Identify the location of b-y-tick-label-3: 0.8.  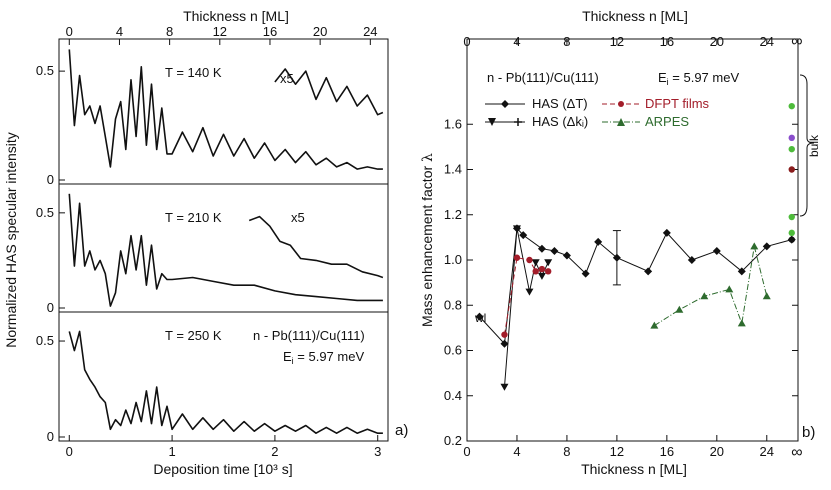
(453, 304).